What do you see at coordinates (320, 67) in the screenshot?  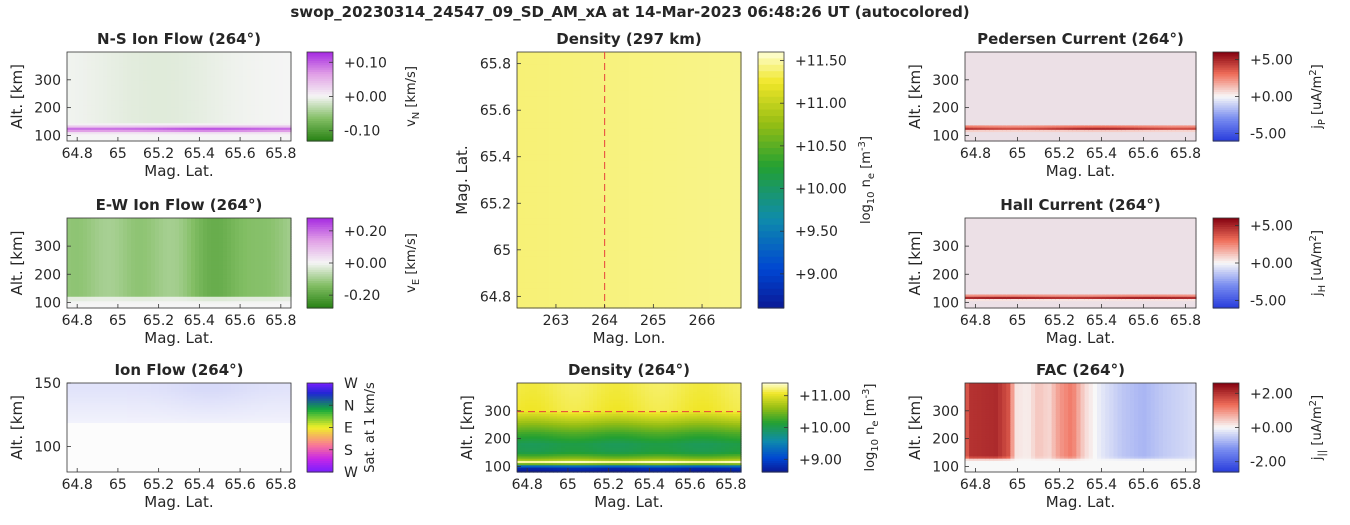 I see `ns-flow-colorbar-seg` at bounding box center [320, 67].